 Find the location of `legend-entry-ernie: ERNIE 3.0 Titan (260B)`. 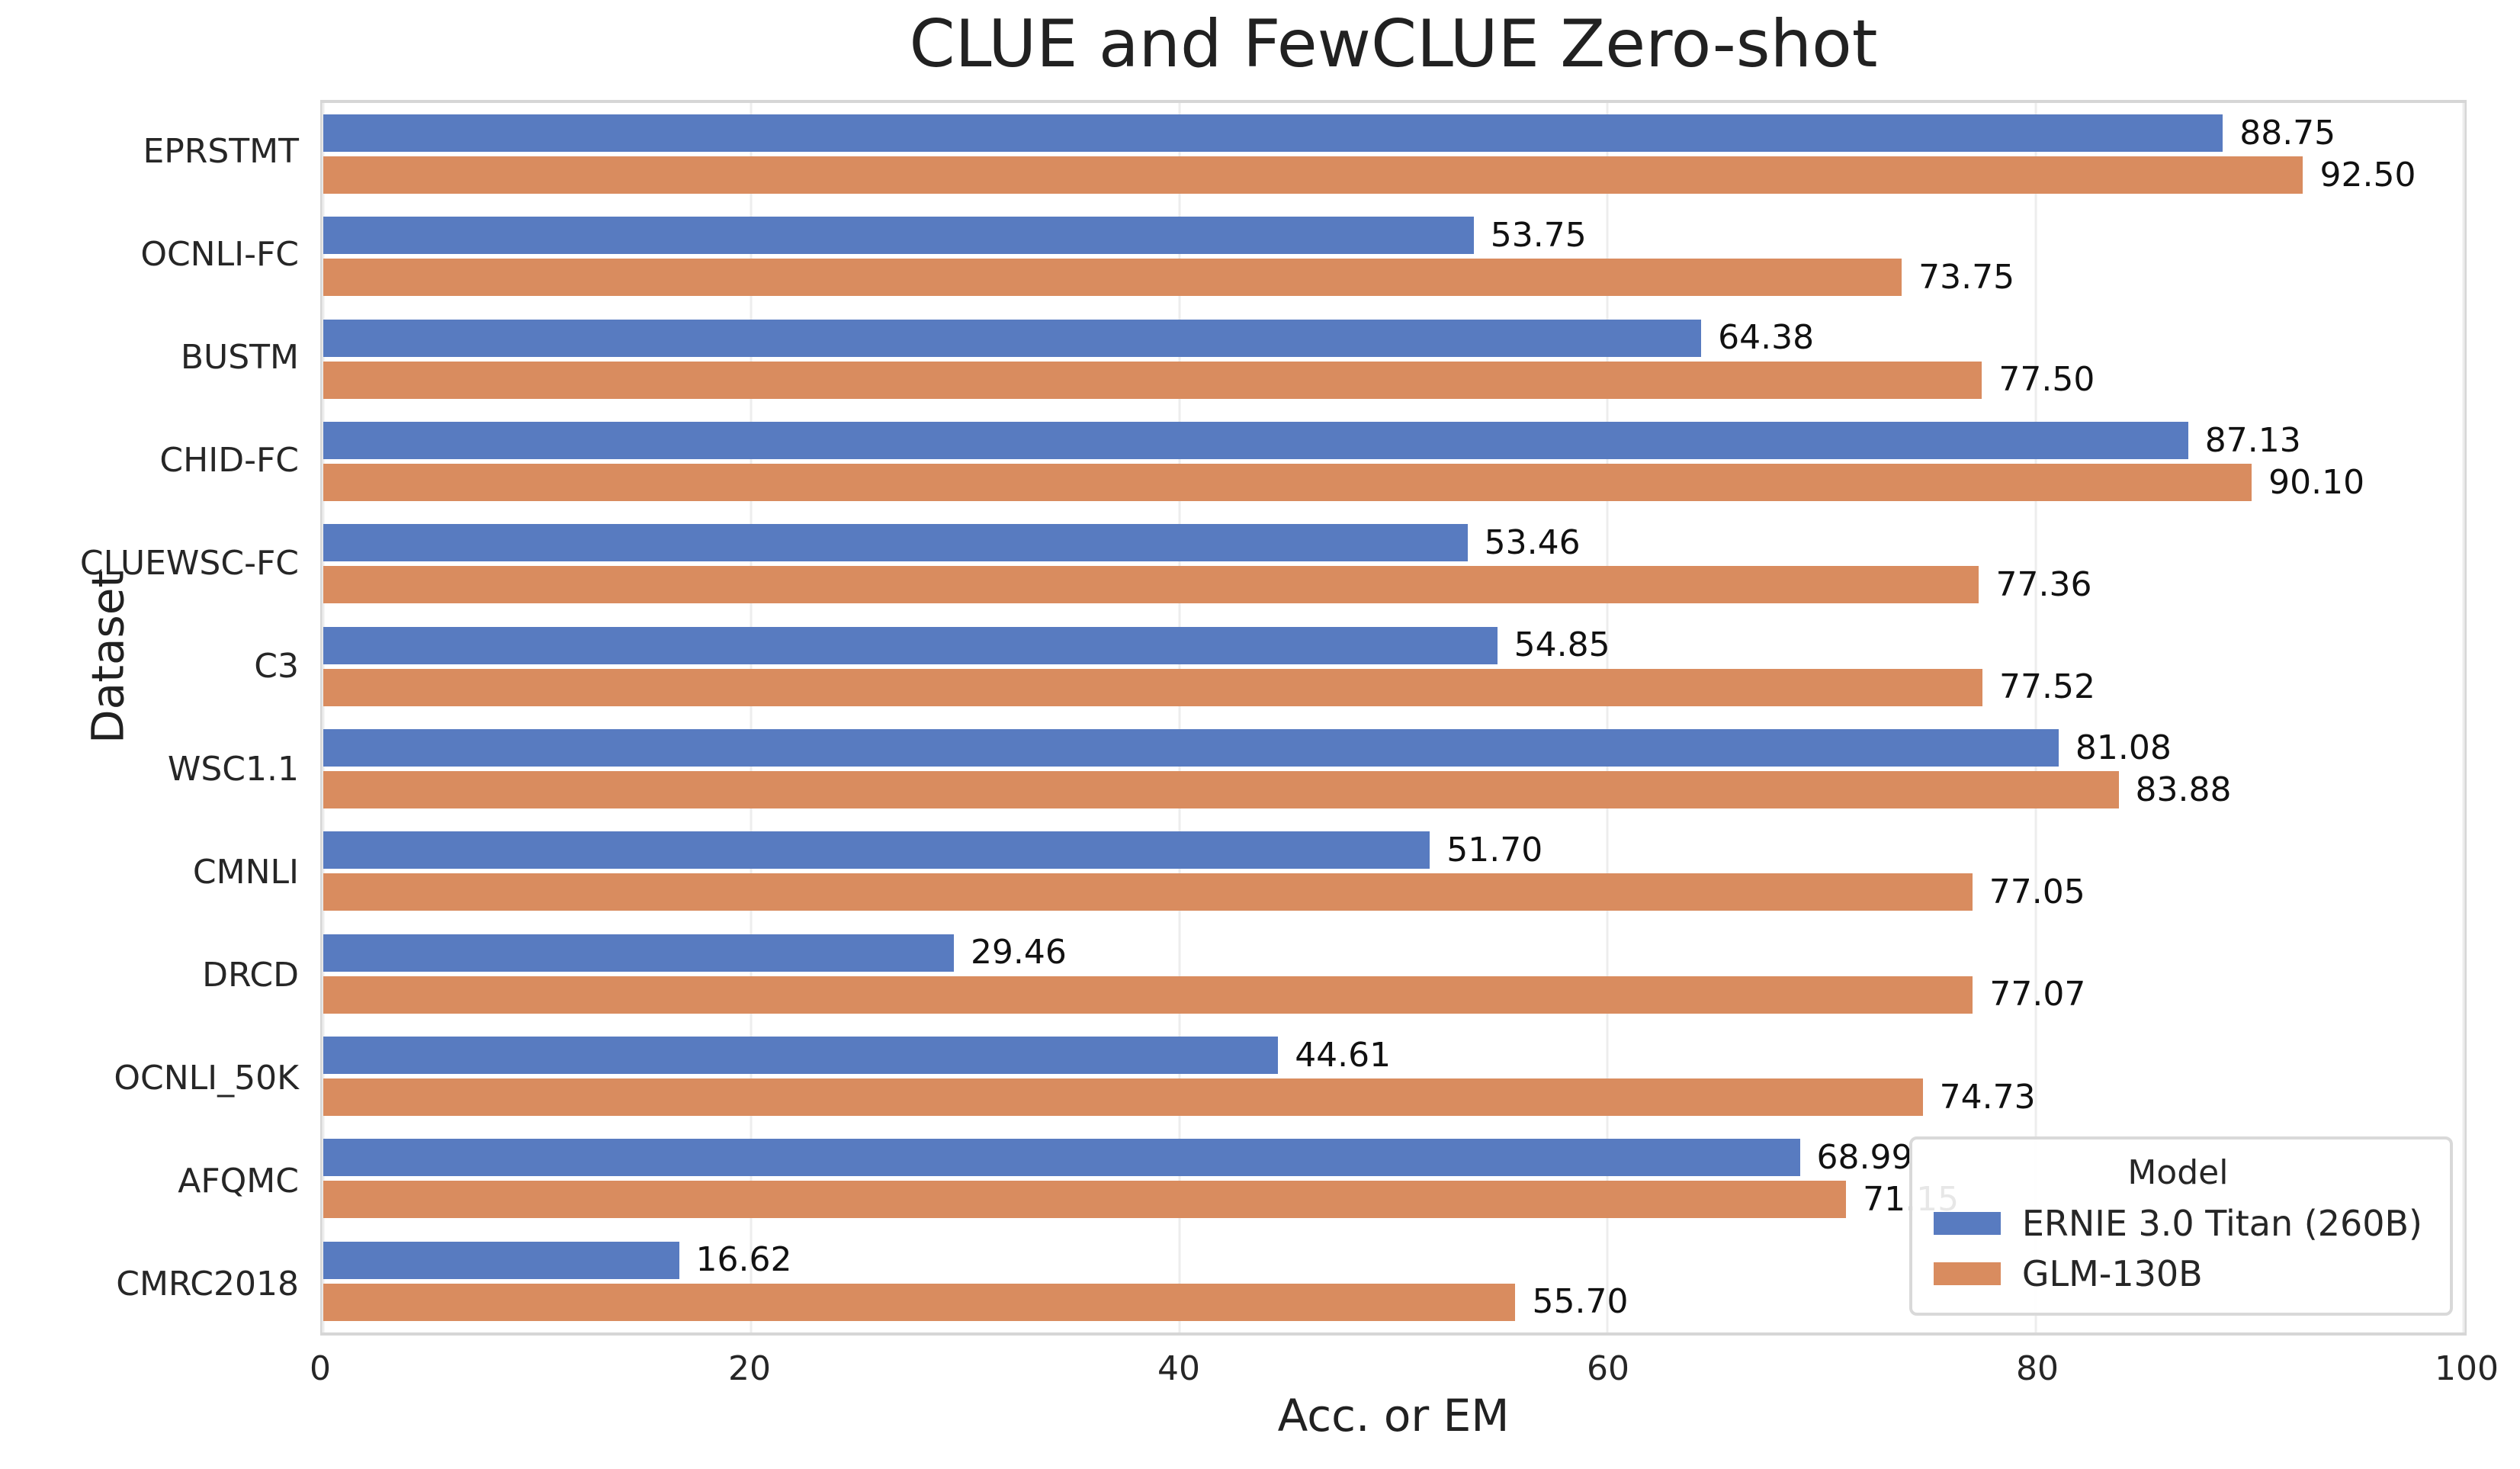

legend-entry-ernie: ERNIE 3.0 Titan (260B) is located at coordinates (2177, 1223).